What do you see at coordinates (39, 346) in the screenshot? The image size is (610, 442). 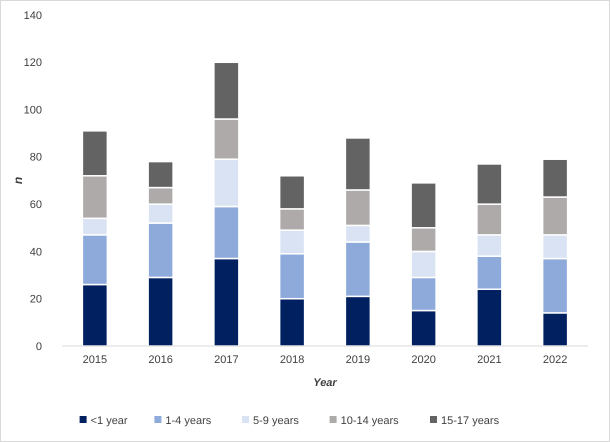 I see `y-tick-label: 0` at bounding box center [39, 346].